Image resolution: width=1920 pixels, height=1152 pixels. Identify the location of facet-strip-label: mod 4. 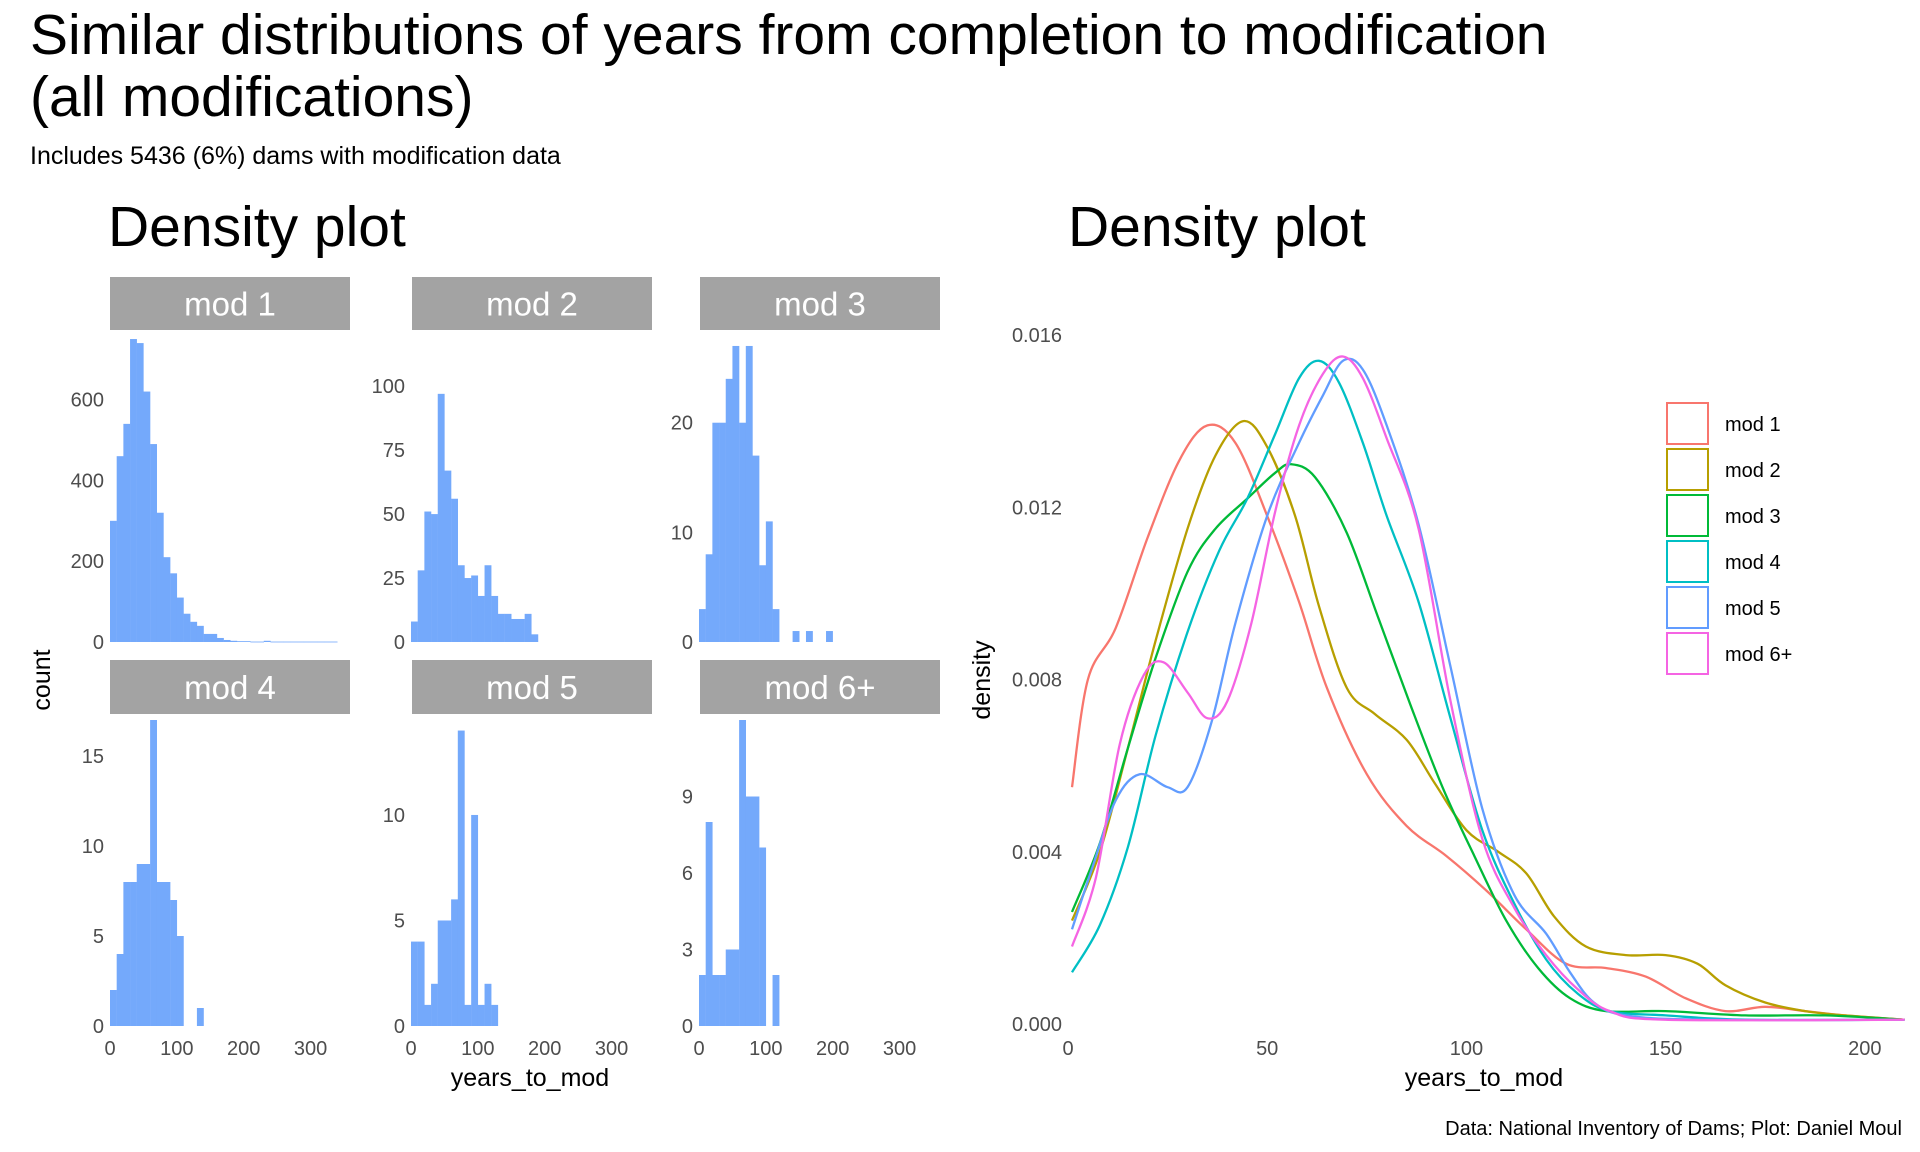
(230, 687).